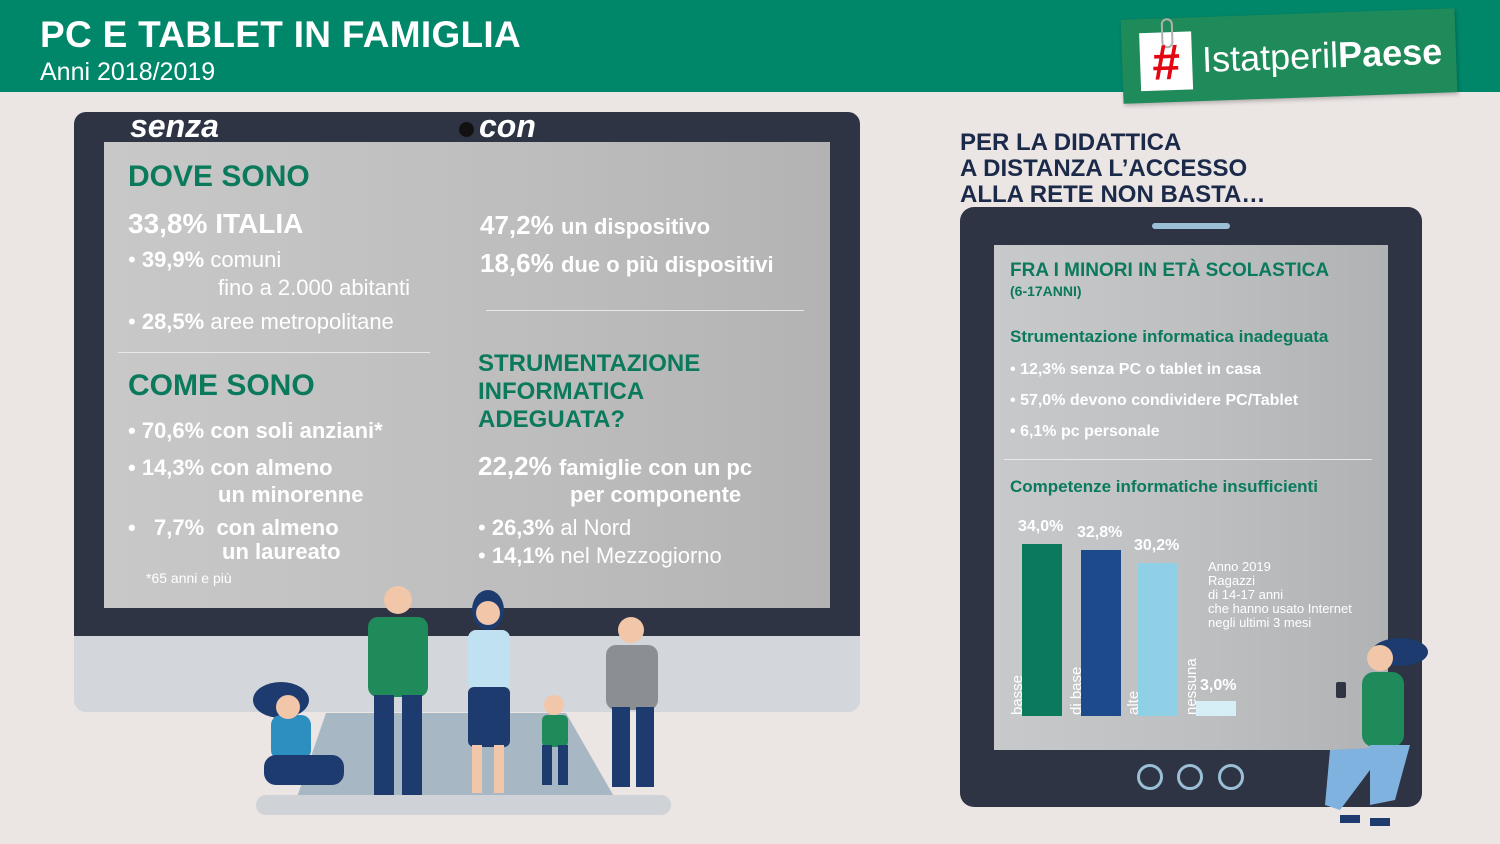 The height and width of the screenshot is (844, 1500). What do you see at coordinates (1100, 532) in the screenshot?
I see `bar-value-label: 32,8%` at bounding box center [1100, 532].